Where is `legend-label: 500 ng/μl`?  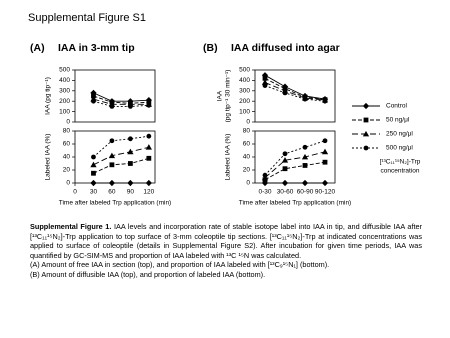 legend-label: 500 ng/μl is located at coordinates (399, 148).